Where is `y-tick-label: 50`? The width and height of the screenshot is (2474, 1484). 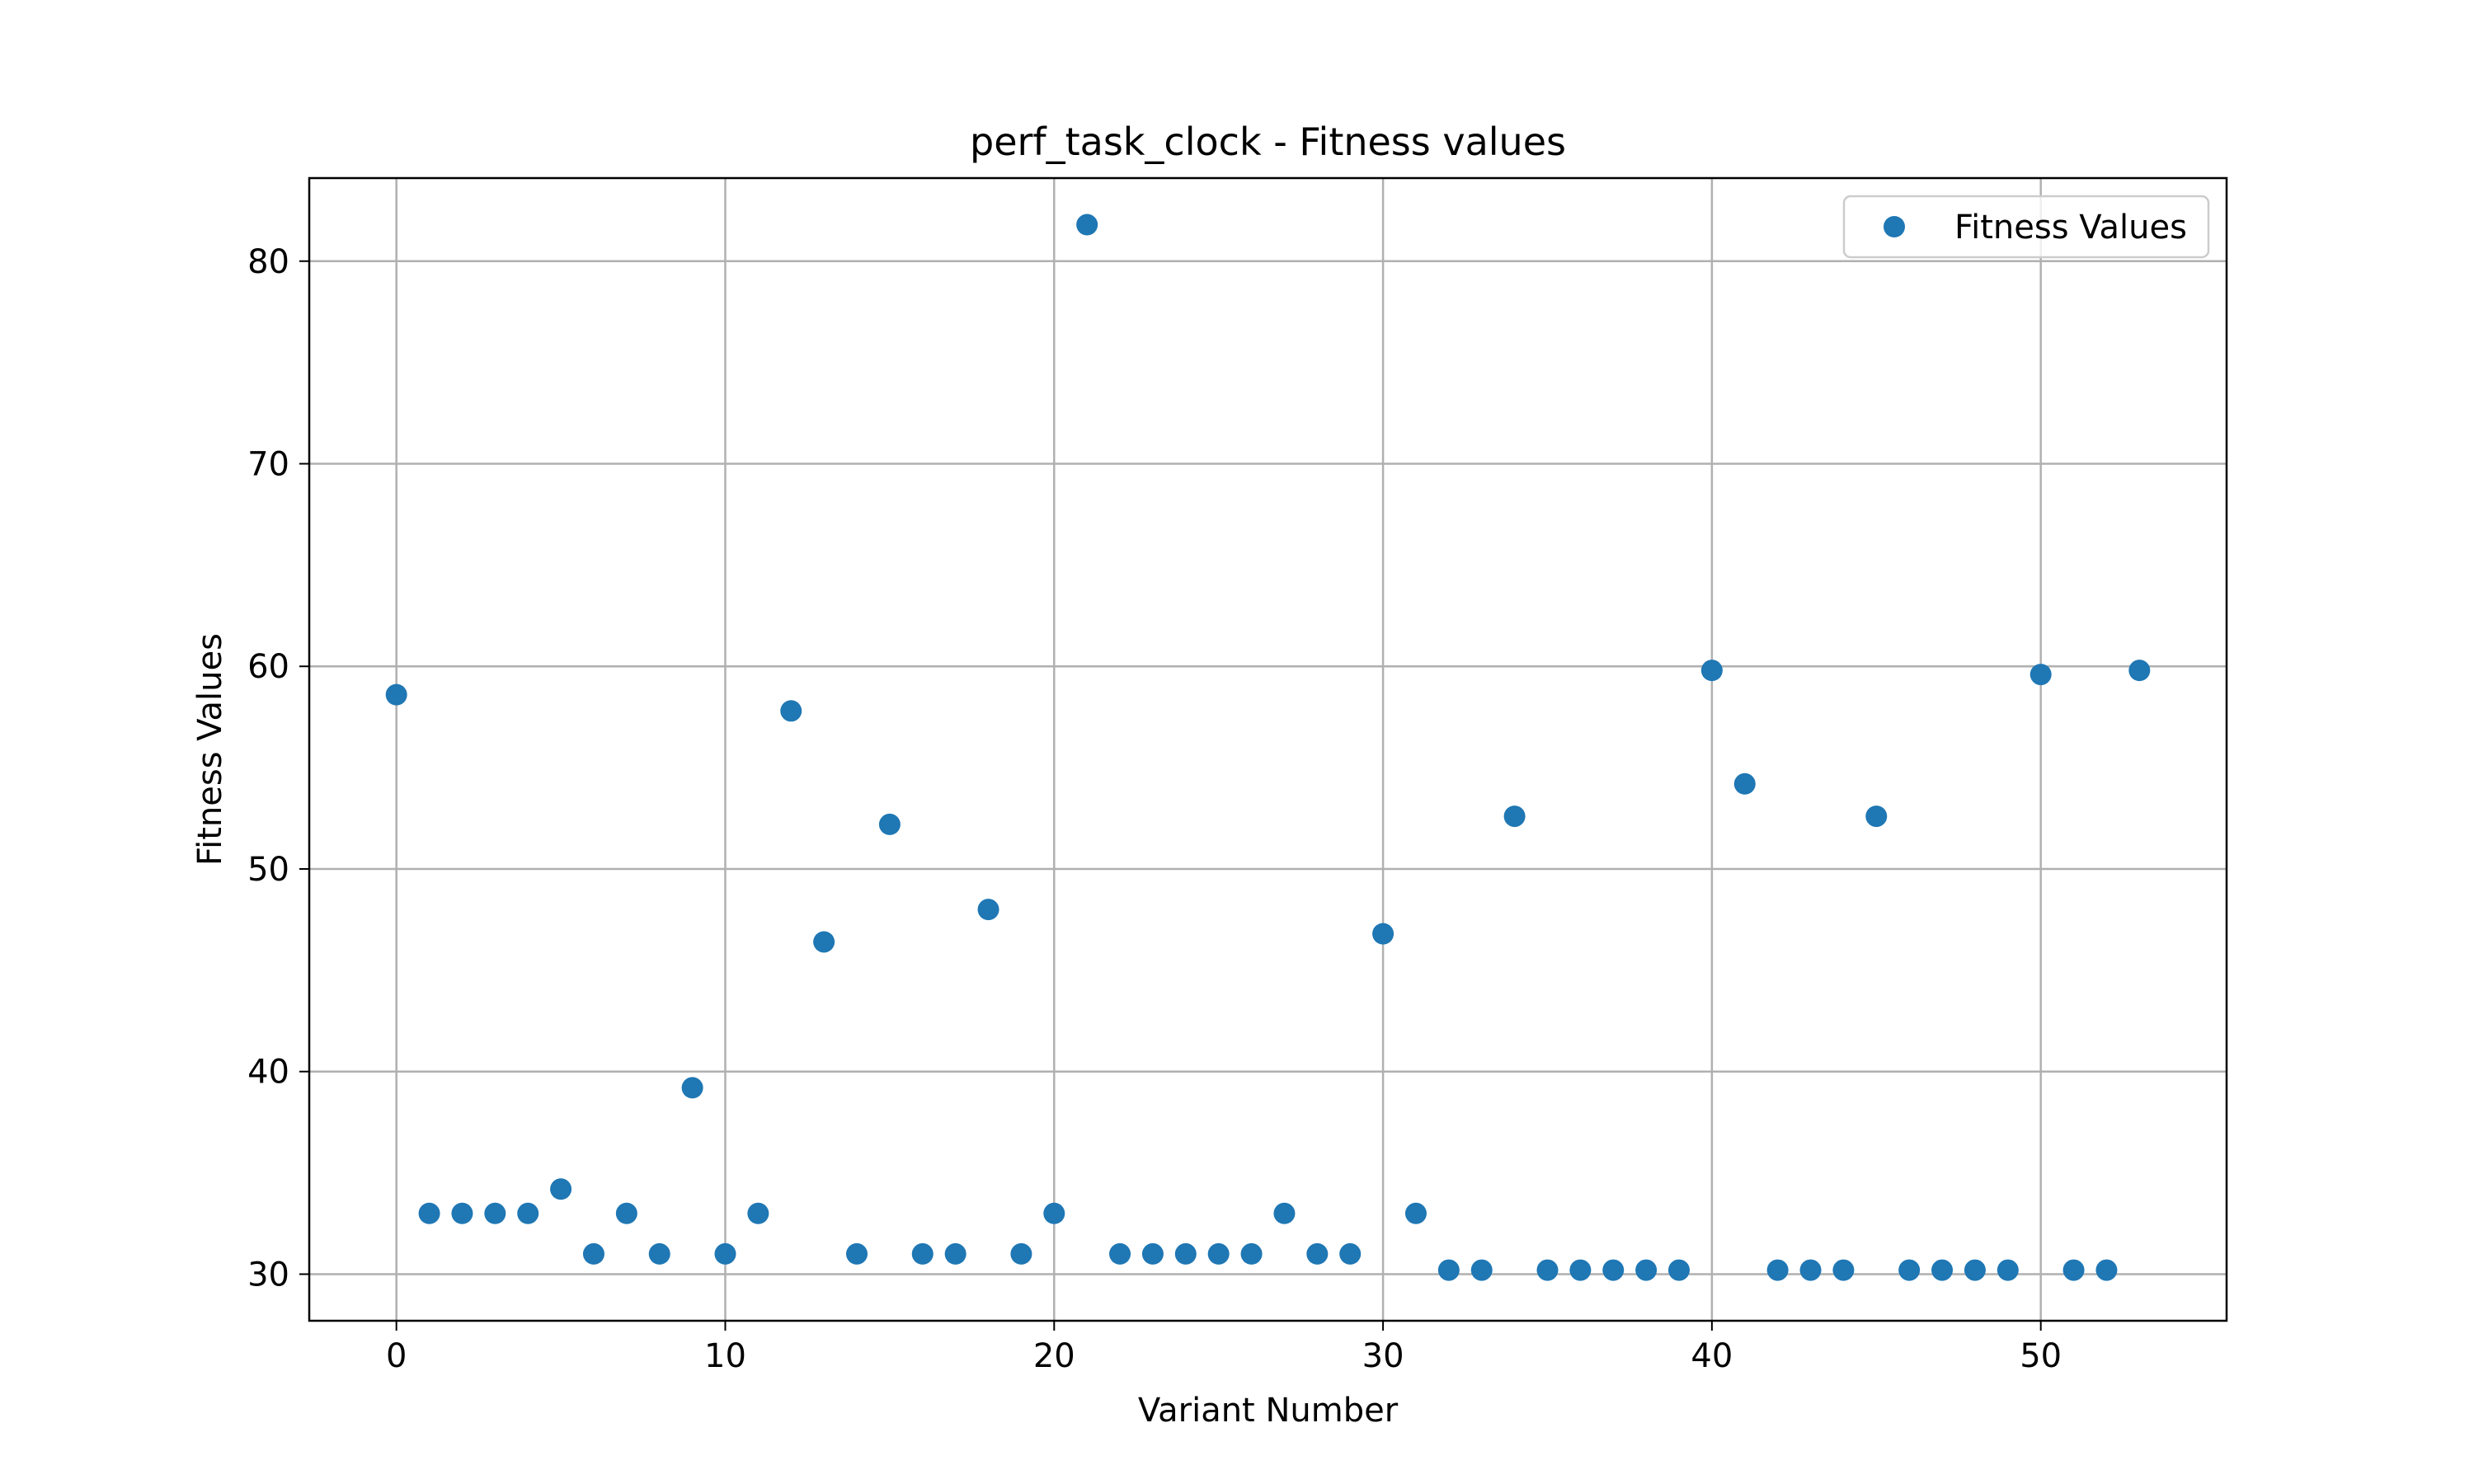
y-tick-label: 50 is located at coordinates (268, 870).